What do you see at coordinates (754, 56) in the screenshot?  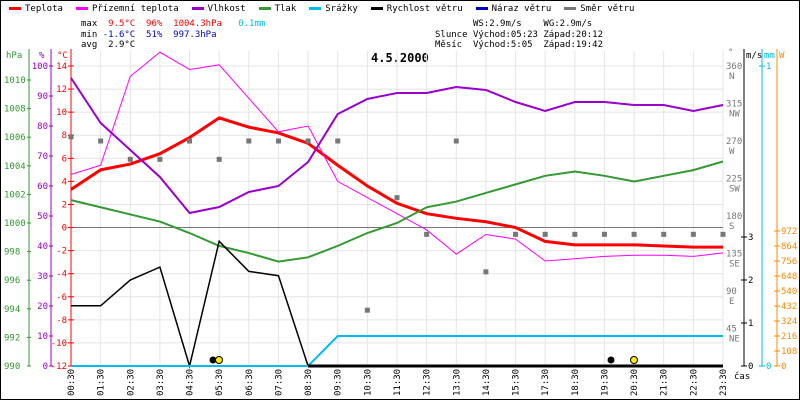 I see `wind-unit: m/s` at bounding box center [754, 56].